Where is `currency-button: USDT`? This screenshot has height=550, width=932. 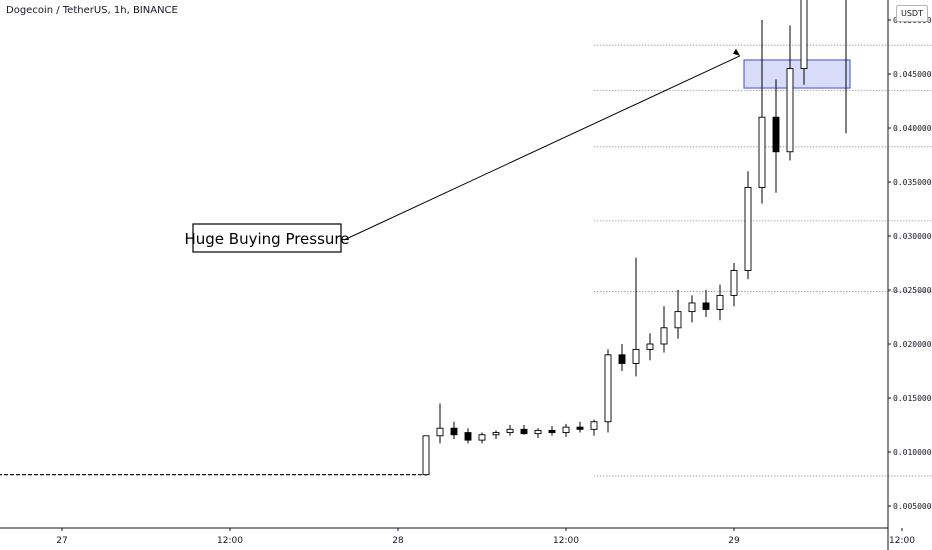
currency-button: USDT is located at coordinates (912, 13).